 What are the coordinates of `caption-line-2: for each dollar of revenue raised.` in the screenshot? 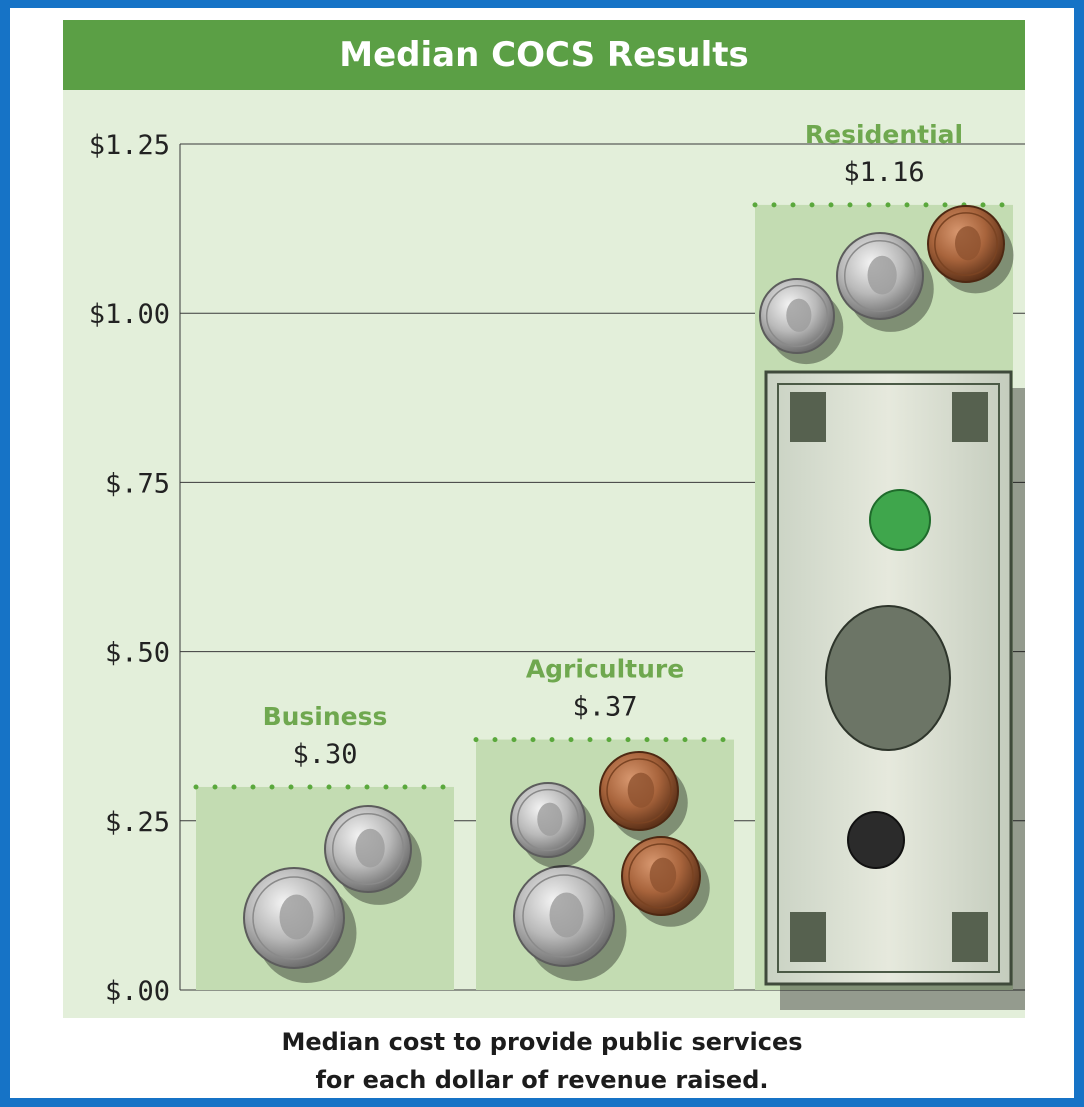 It's located at (542, 1080).